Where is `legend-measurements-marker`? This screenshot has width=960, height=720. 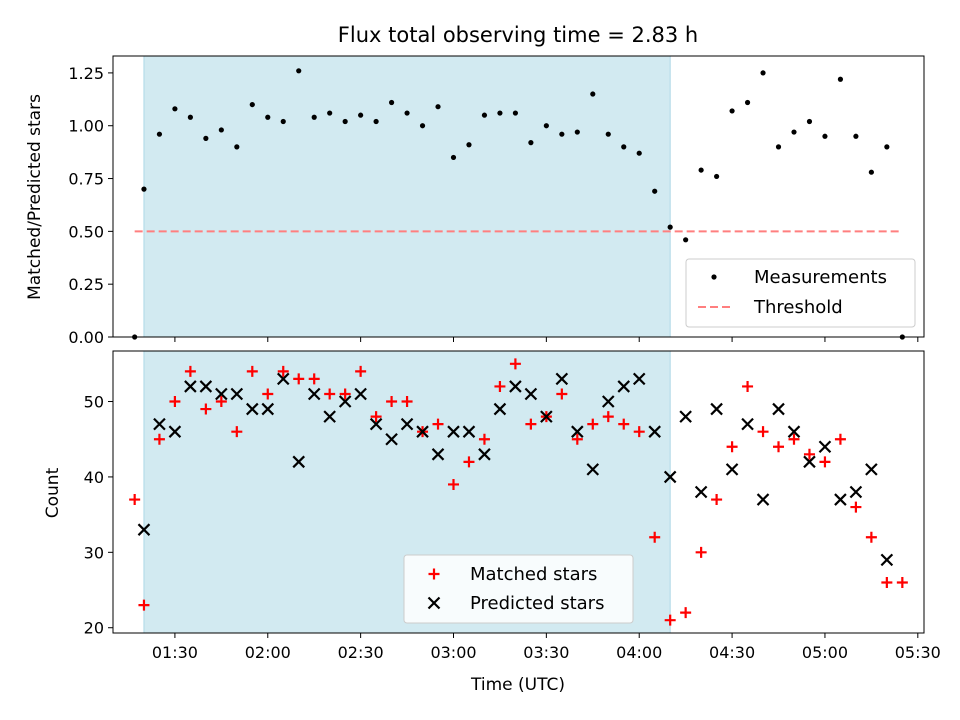
legend-measurements-marker is located at coordinates (714, 277).